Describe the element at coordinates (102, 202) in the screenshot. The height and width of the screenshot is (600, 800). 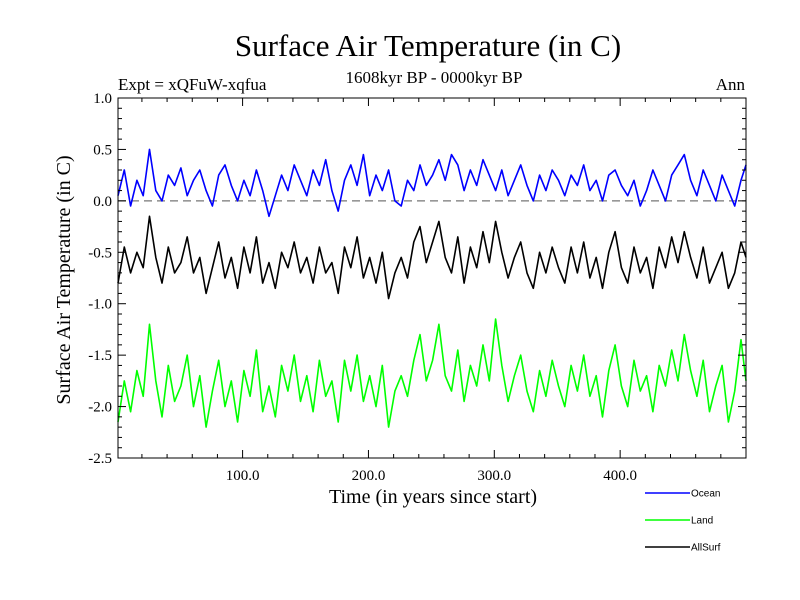
I see `y-tick-label: 0.0` at that location.